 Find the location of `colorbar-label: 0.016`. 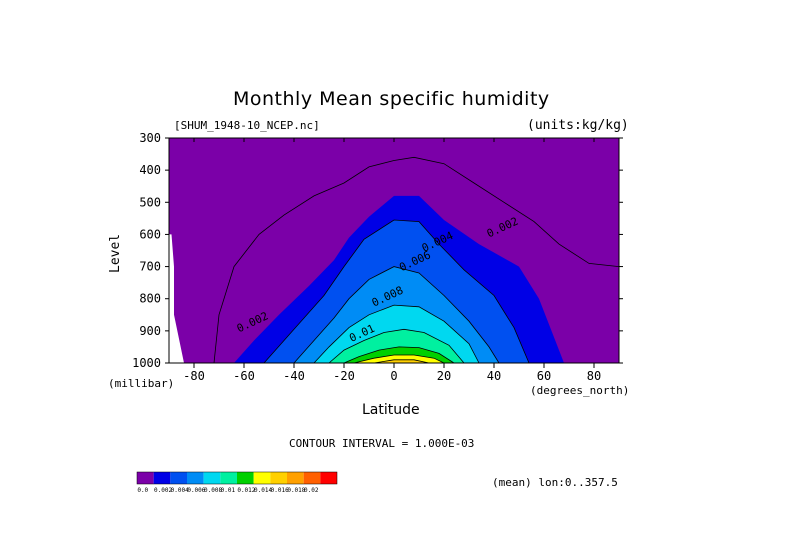

colorbar-label: 0.016 is located at coordinates (280, 490).